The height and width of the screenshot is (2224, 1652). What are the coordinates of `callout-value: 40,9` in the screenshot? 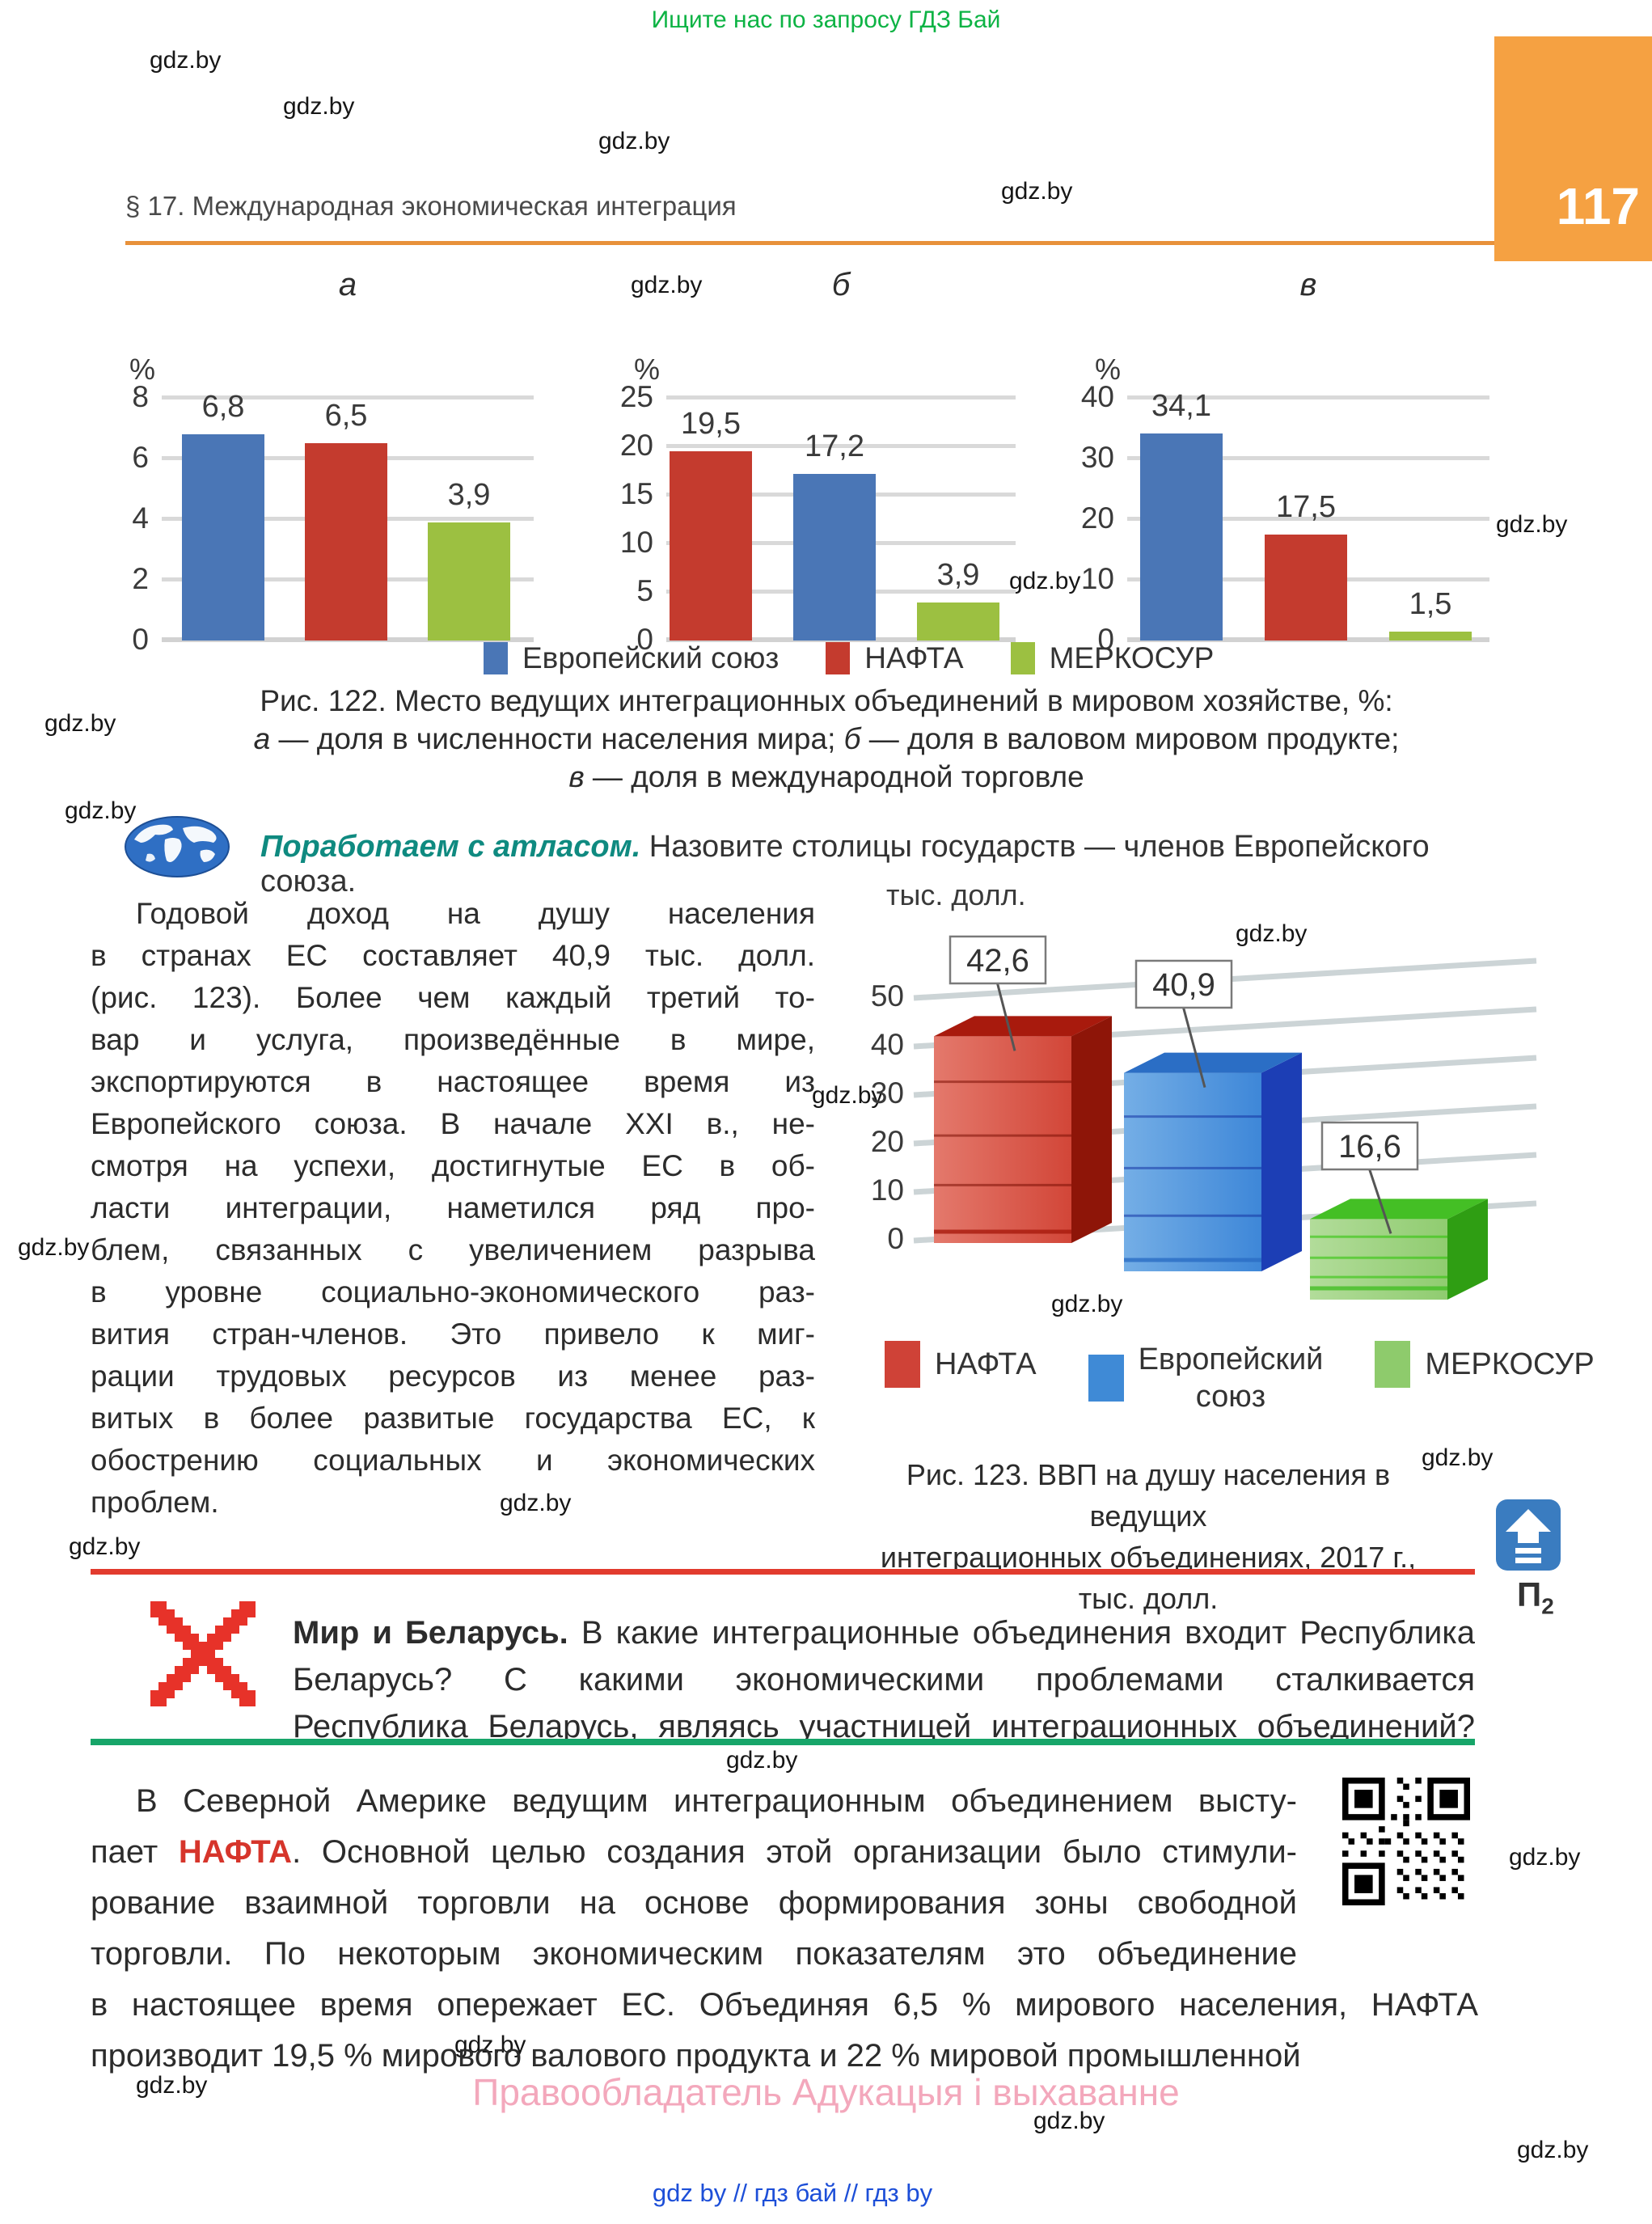 It's located at (1183, 985).